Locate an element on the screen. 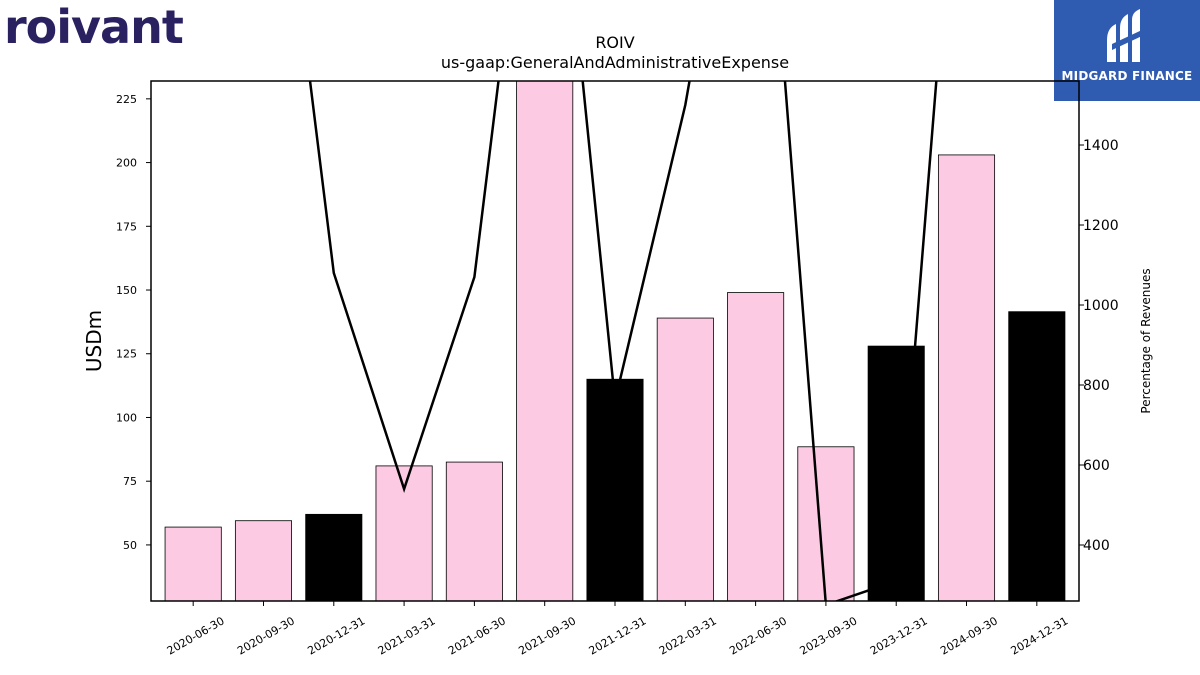 This screenshot has width=1200, height=675. y2-tick-label: 400 is located at coordinates (1096, 546).